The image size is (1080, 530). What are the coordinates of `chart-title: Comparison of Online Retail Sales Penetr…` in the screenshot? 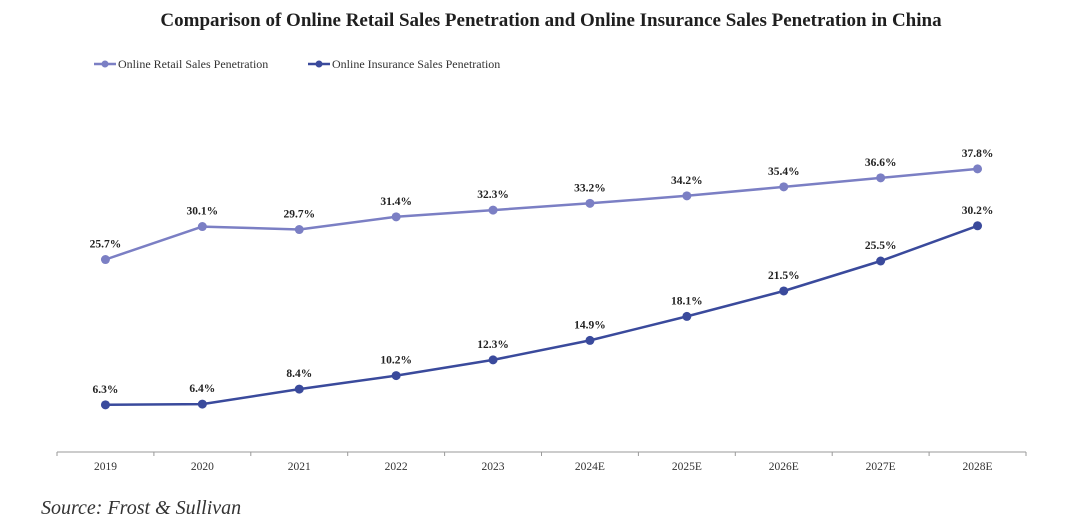 It's located at (551, 20).